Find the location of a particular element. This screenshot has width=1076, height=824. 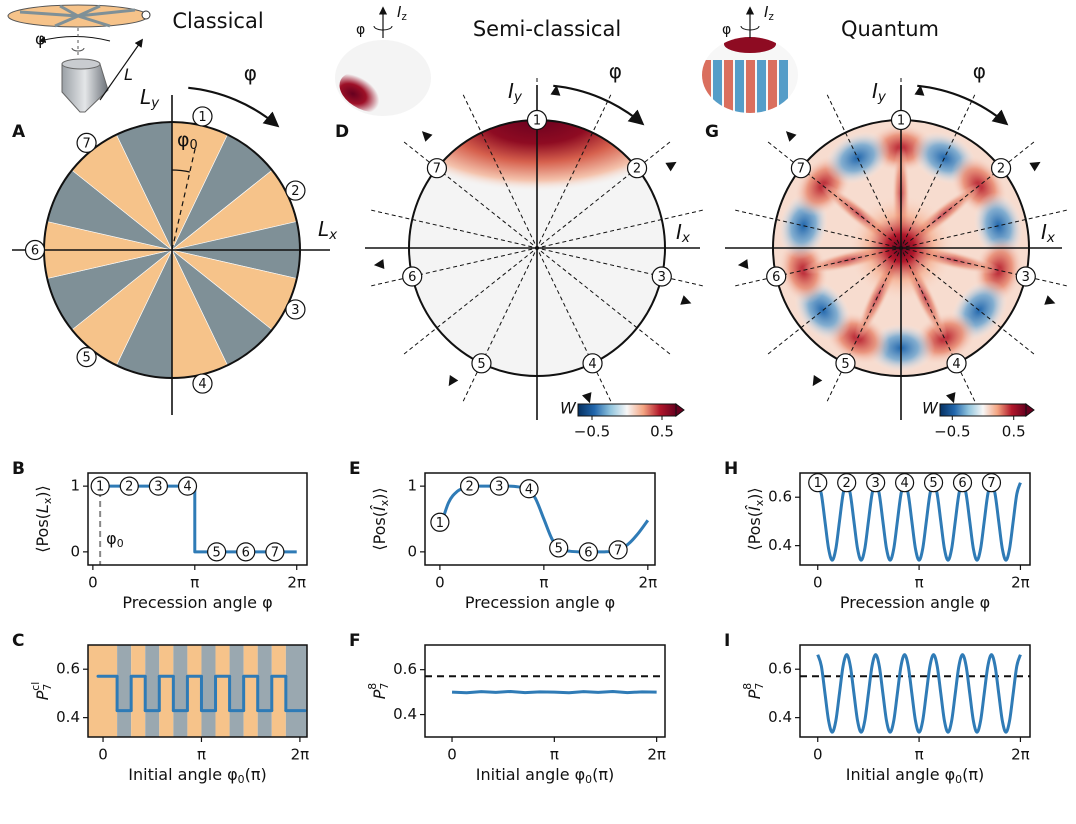

column-title: Classical is located at coordinates (217, 21).